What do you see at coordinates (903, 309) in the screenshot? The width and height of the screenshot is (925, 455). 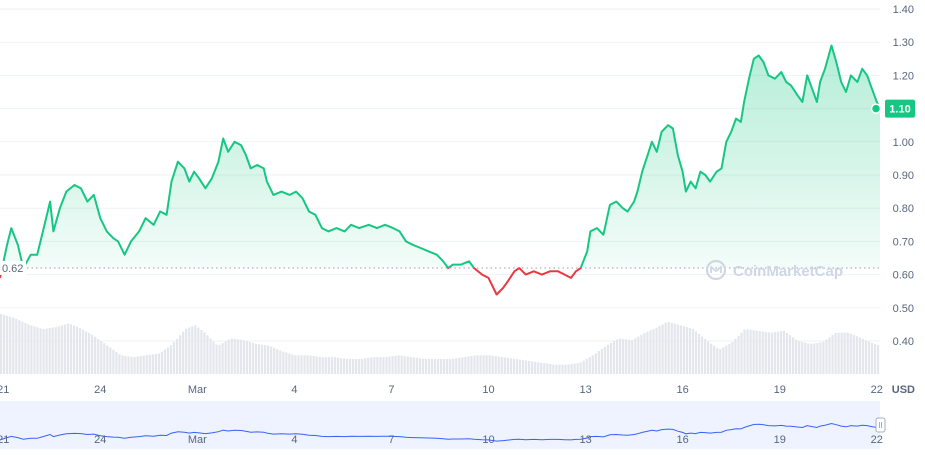 I see `y-tick-label: 0.50` at bounding box center [903, 309].